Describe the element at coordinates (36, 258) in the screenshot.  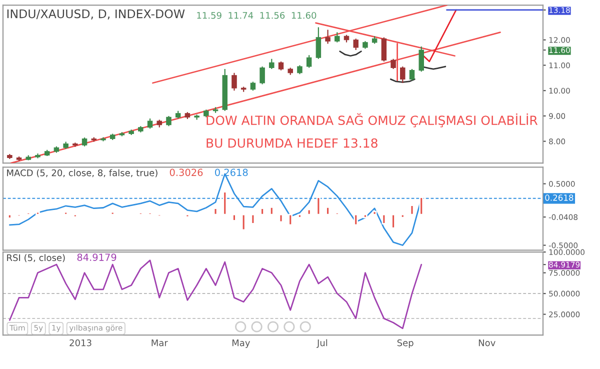
I see `chart-title: RSI (5, close)` at that location.